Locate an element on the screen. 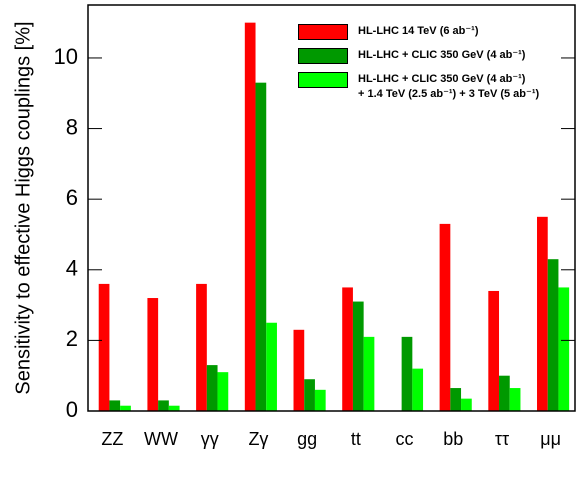 This screenshot has width=577, height=482. x-tick-label: WW is located at coordinates (161, 439).